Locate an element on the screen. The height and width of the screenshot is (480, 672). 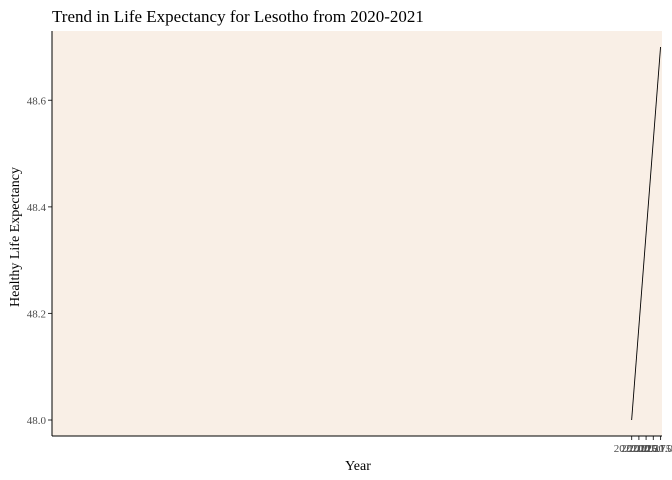
y-tick-label: 48.4 is located at coordinates (37, 208).